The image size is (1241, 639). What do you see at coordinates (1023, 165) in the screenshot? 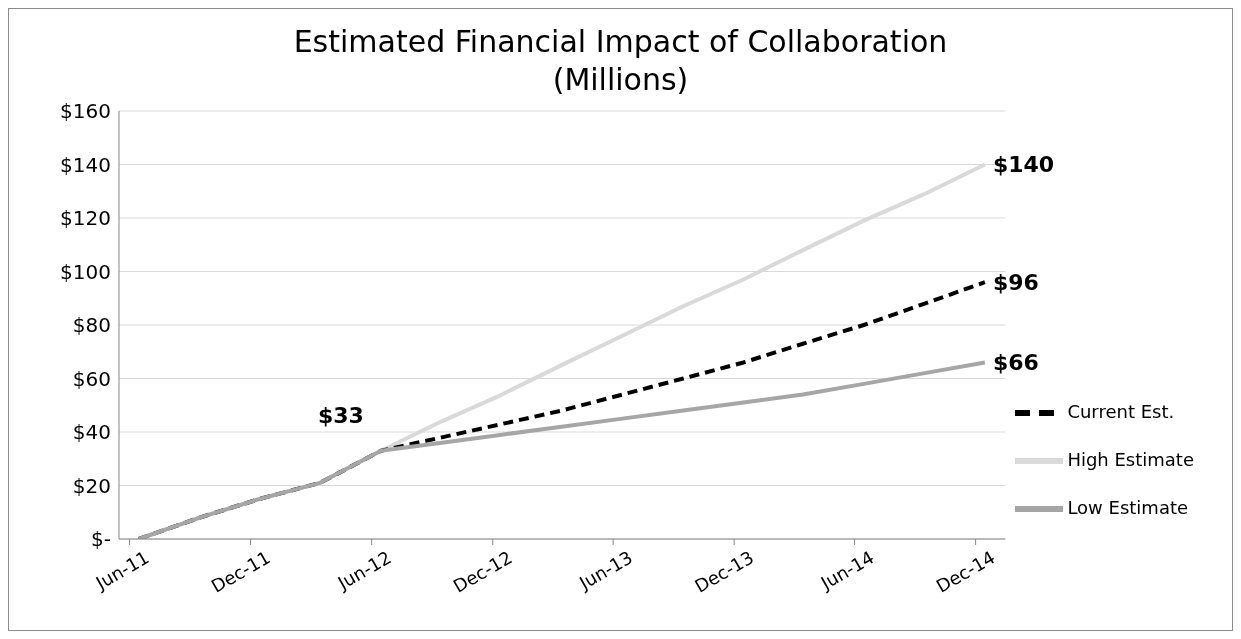
I see `annotation: $140` at bounding box center [1023, 165].